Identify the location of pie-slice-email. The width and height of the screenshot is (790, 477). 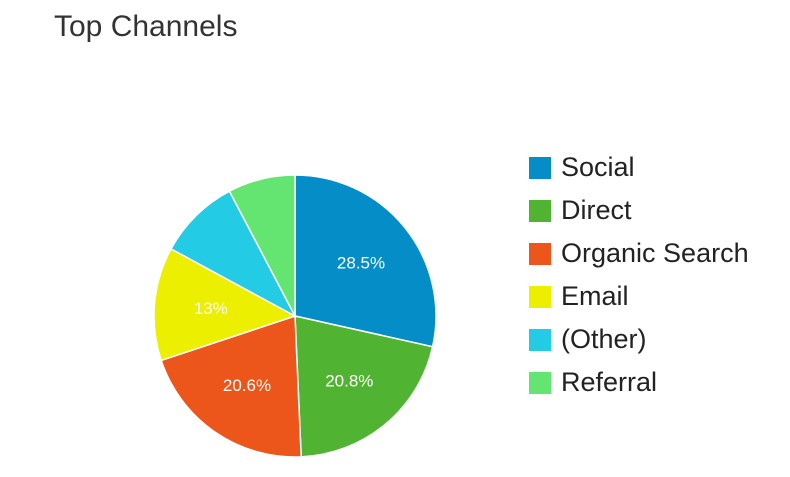
(225, 304).